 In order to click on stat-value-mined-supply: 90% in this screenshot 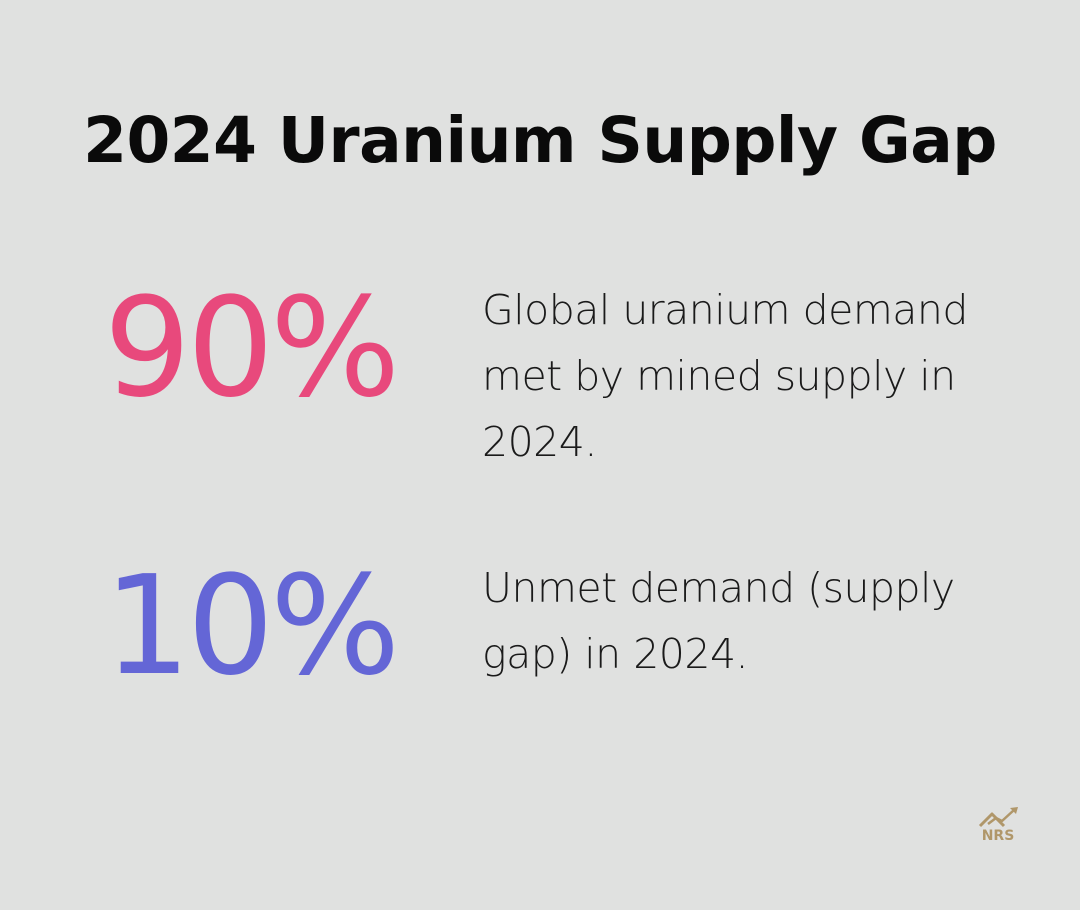, I will do `click(252, 348)`.